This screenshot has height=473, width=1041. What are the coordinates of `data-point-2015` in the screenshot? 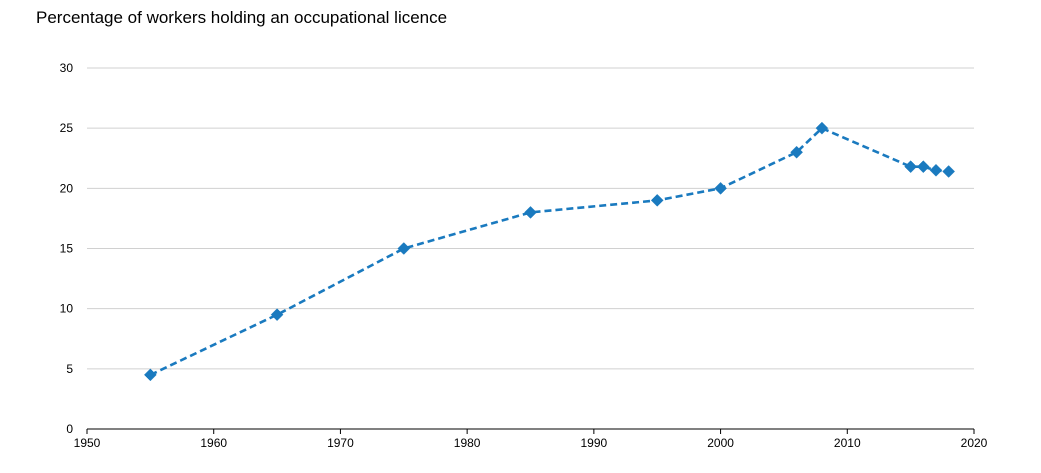 It's located at (910, 167).